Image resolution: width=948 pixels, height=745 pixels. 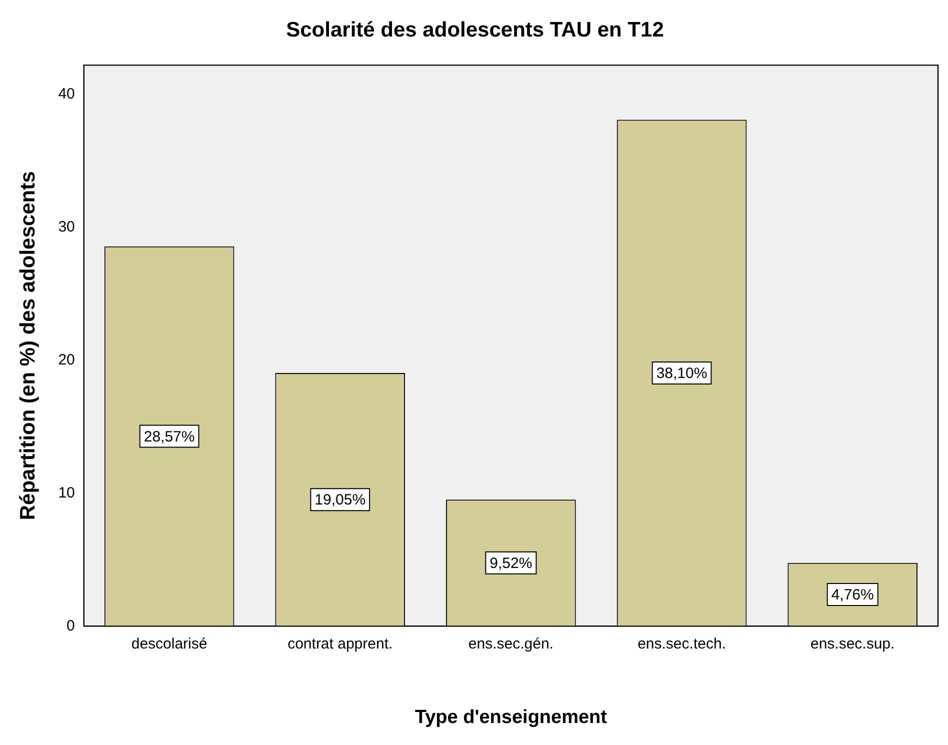 I want to click on x-tick-label: ens.sec.gén., so click(x=511, y=643).